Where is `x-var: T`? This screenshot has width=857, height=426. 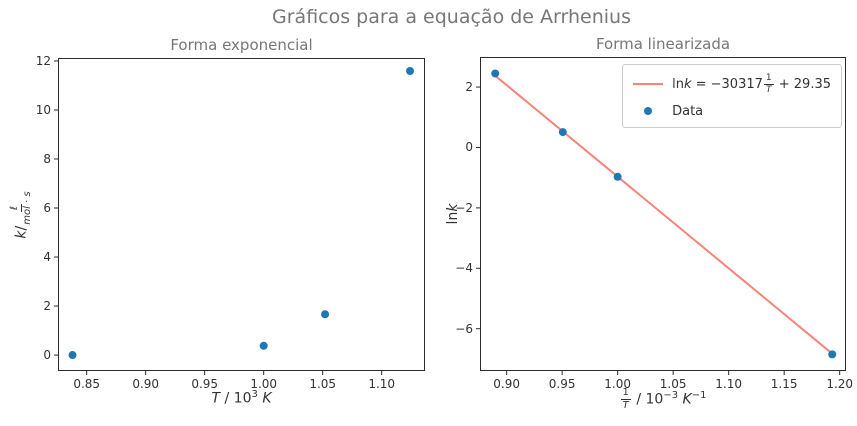
x-var: T is located at coordinates (216, 398).